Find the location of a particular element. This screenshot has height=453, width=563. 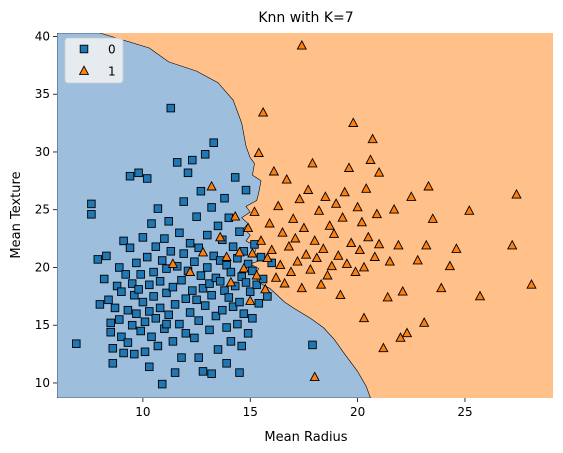

legend-label-0: 0 is located at coordinates (112, 50).